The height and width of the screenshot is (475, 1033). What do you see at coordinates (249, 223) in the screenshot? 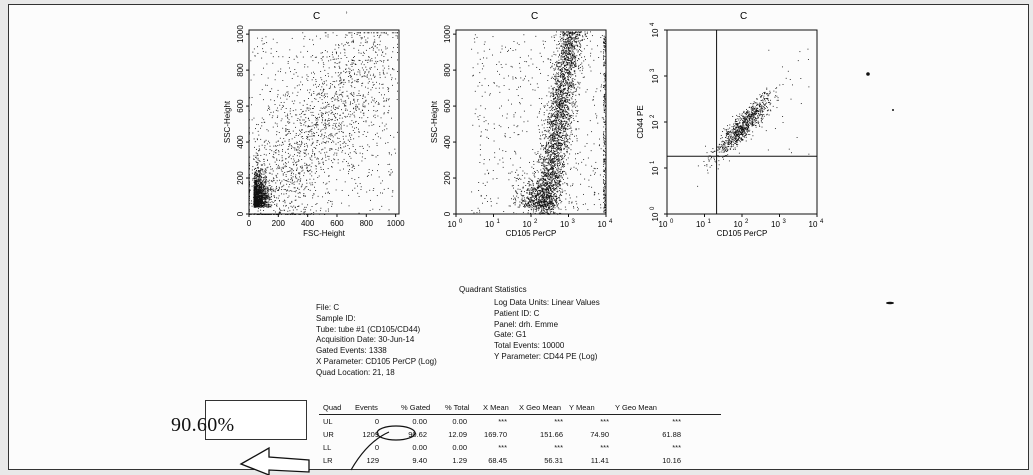
I see `x-tick-label: 0` at bounding box center [249, 223].